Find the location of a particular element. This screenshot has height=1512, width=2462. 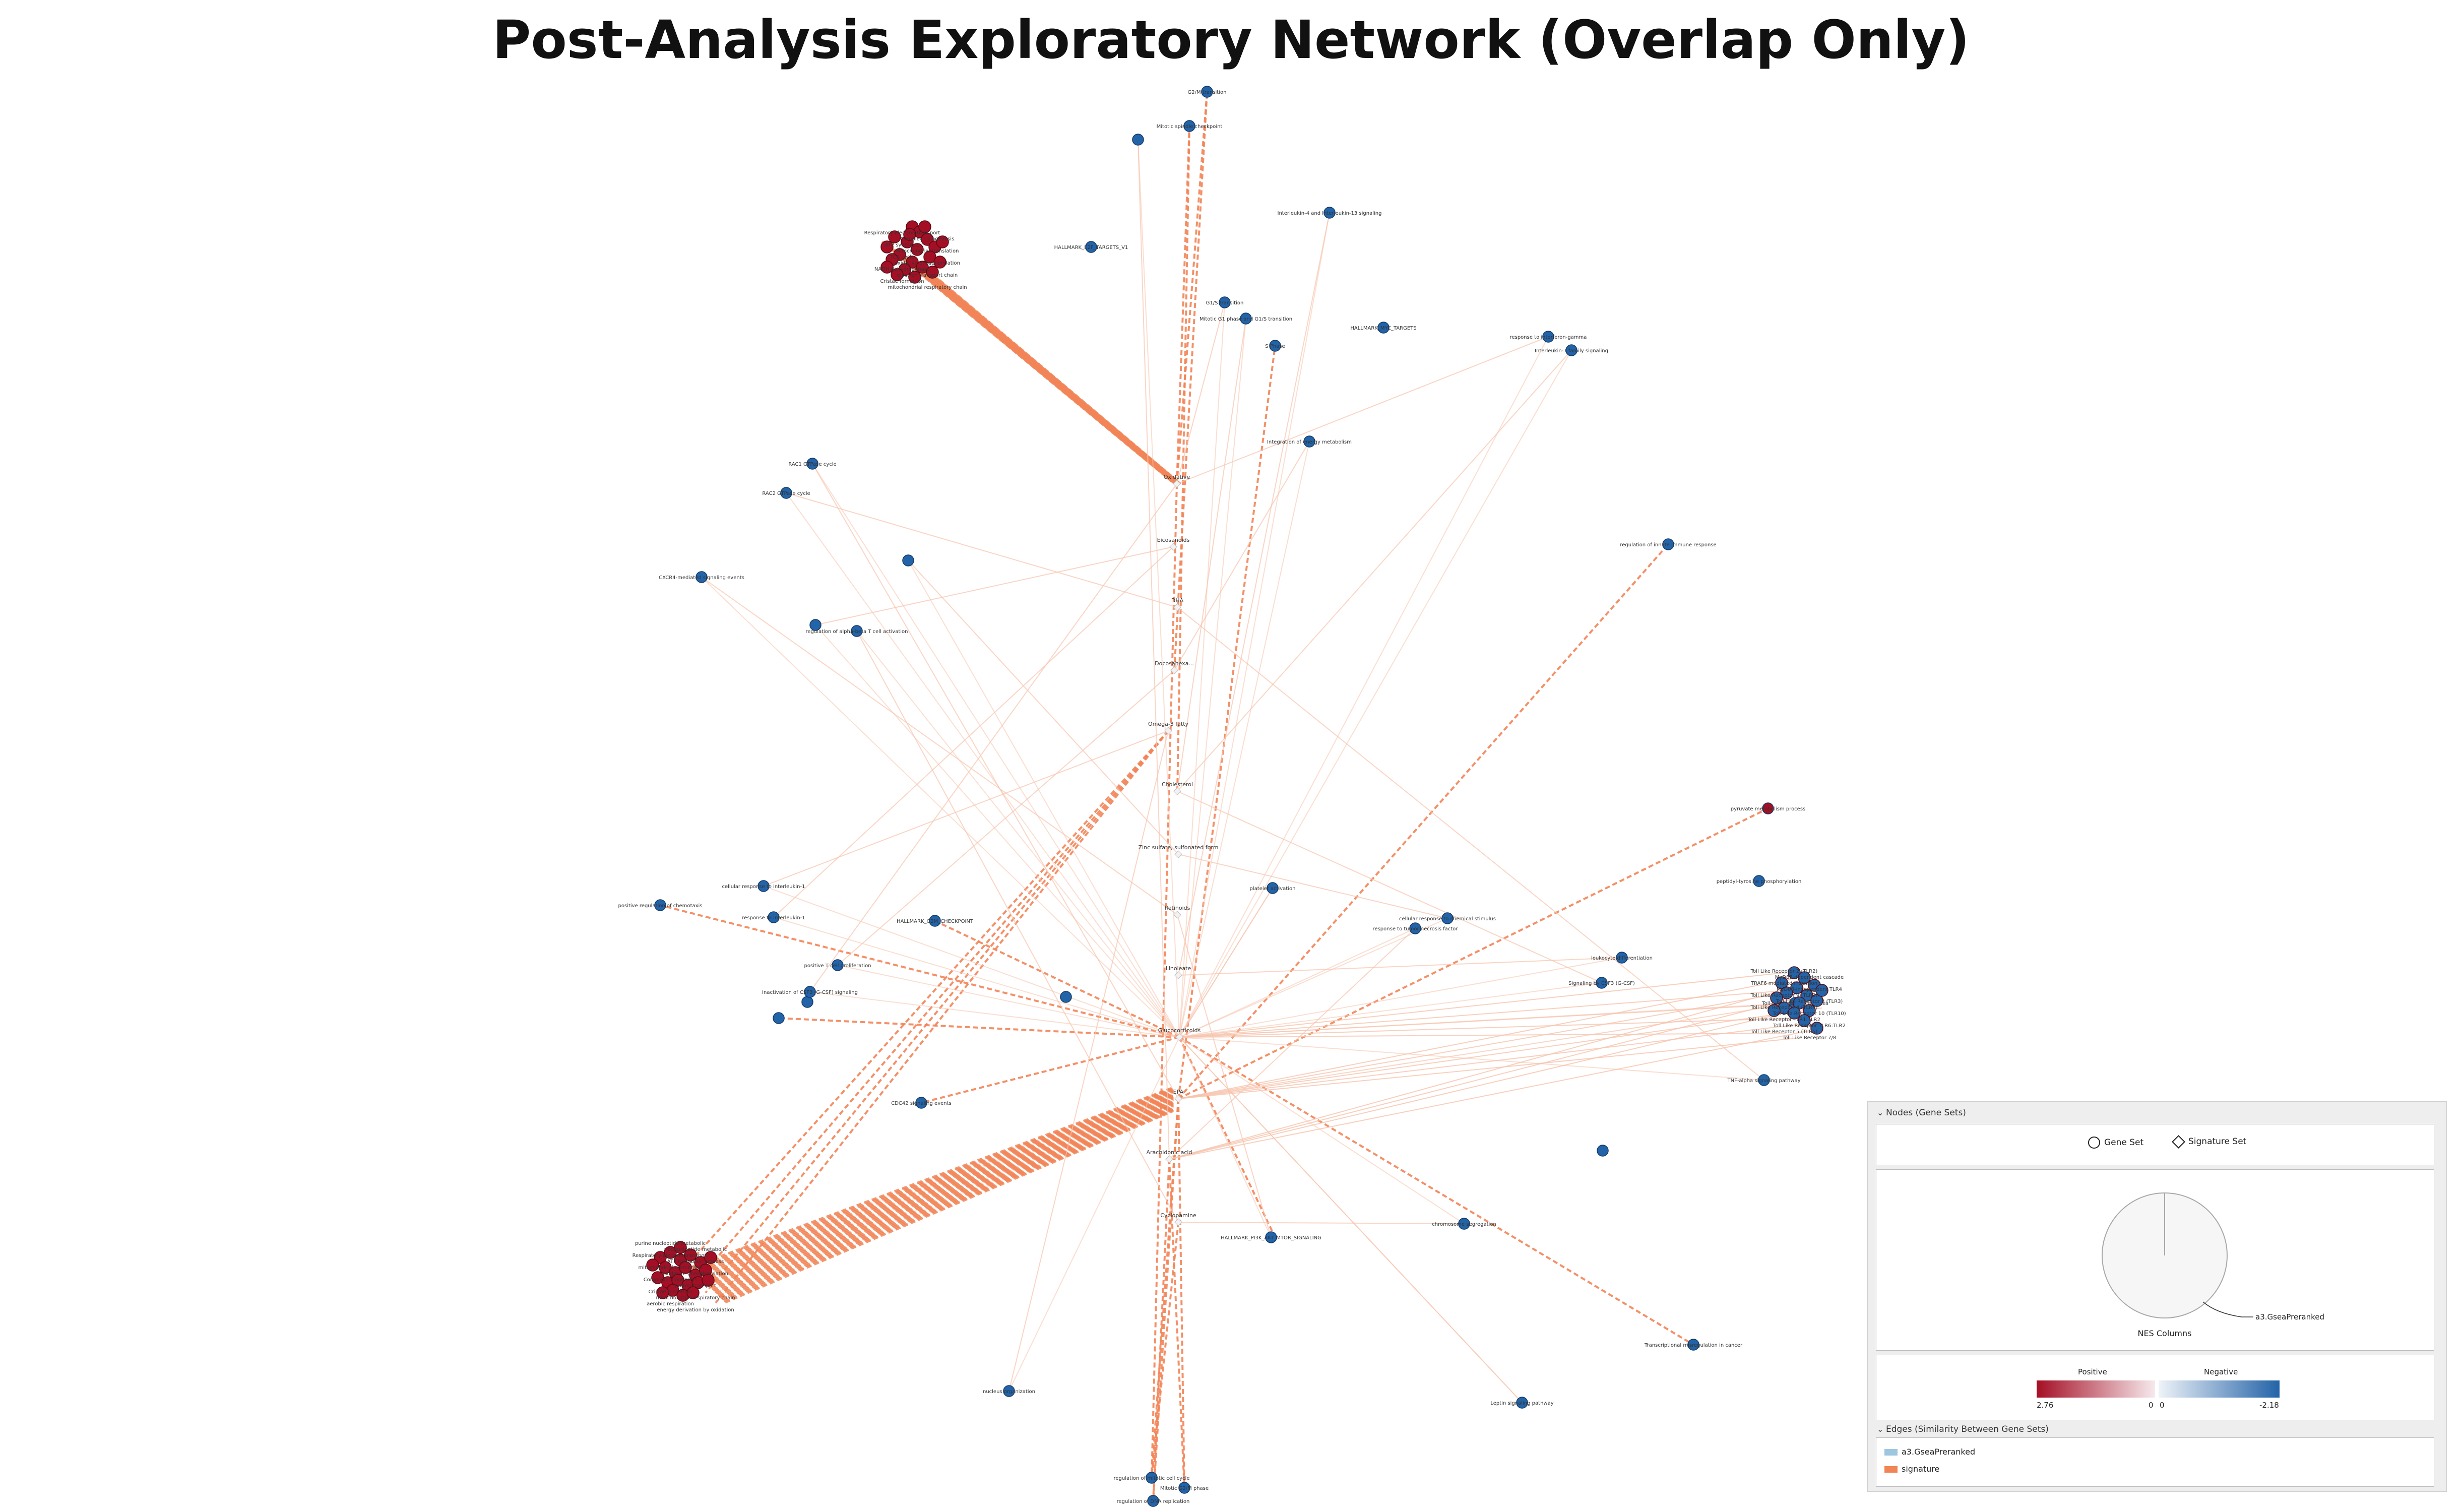

gene-set-label: pyruvate metabolism process is located at coordinates (1769, 809).